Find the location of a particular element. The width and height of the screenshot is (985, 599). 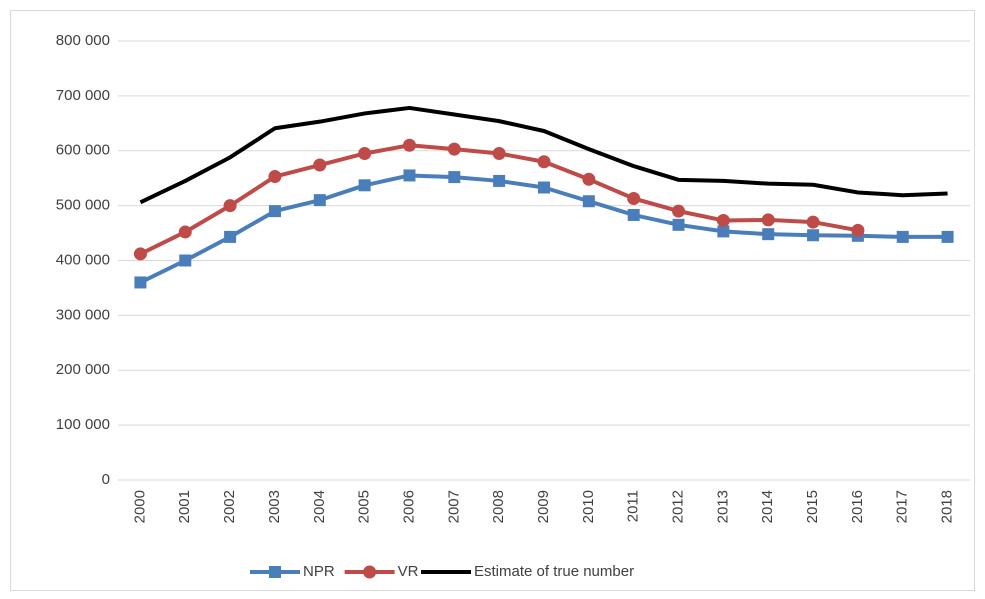

legend-label: Estimate of true number is located at coordinates (554, 571).